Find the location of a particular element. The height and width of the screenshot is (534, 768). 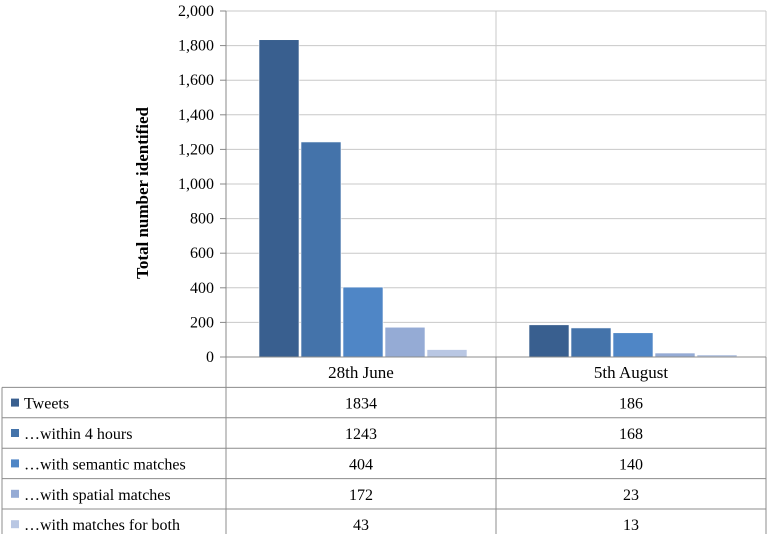

legend-label: …within 4 hours is located at coordinates (78, 434).